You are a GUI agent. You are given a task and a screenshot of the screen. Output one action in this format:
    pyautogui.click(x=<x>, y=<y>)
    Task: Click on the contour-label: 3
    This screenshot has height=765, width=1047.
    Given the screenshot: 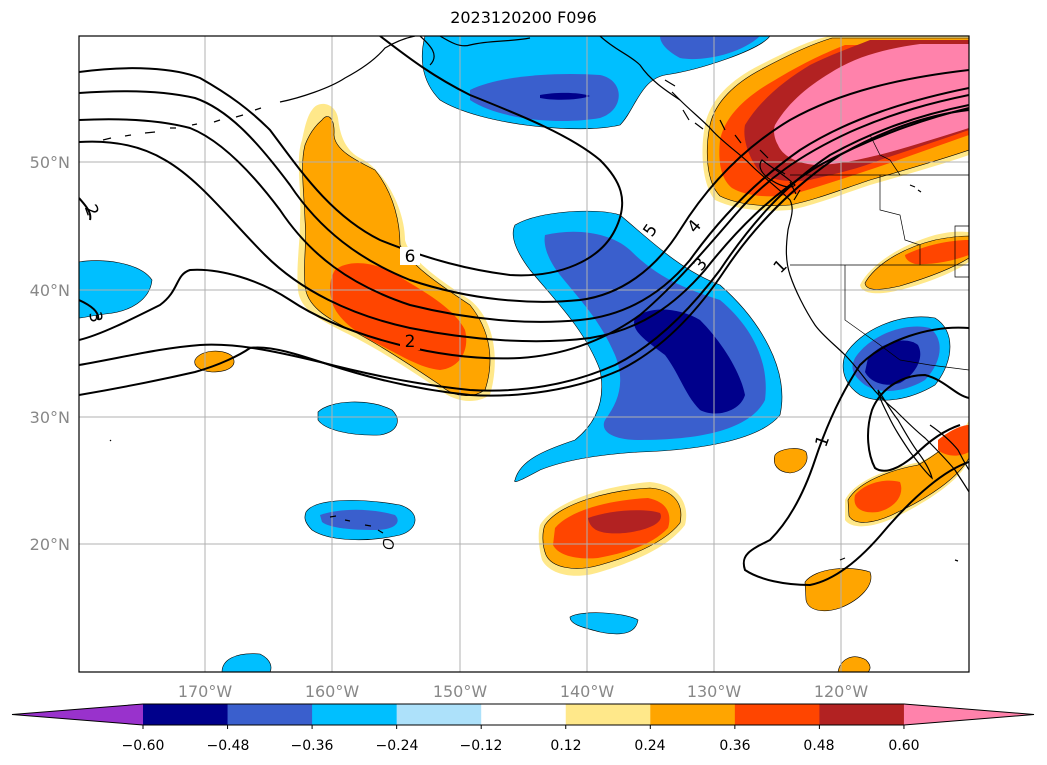 What is the action you would take?
    pyautogui.click(x=95, y=317)
    